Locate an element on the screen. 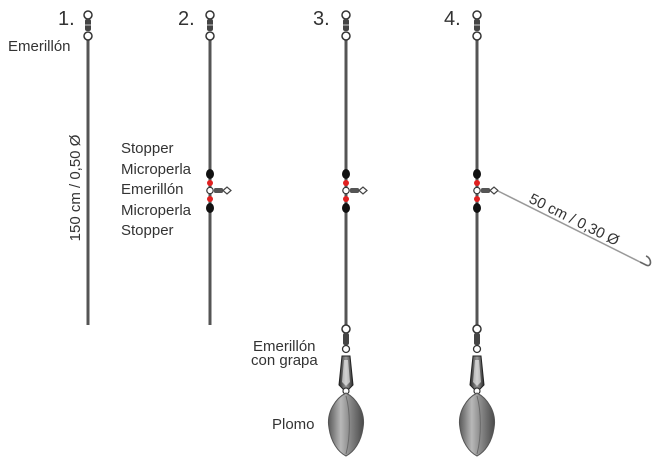 The width and height of the screenshot is (658, 468). swivel-label: Emerillón is located at coordinates (39, 46).